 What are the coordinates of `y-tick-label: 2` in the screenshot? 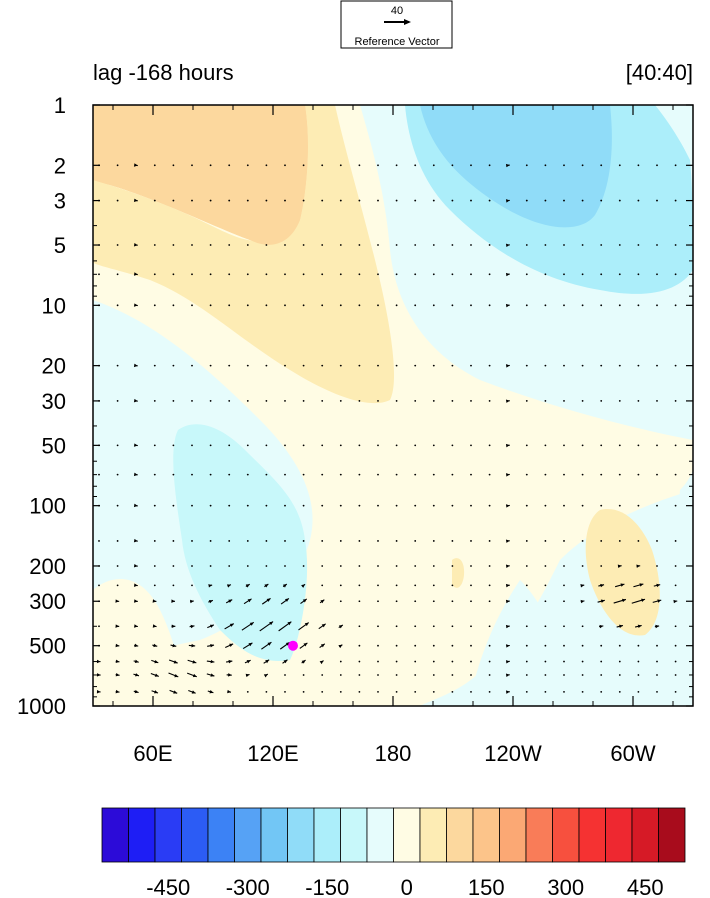 It's located at (60, 165).